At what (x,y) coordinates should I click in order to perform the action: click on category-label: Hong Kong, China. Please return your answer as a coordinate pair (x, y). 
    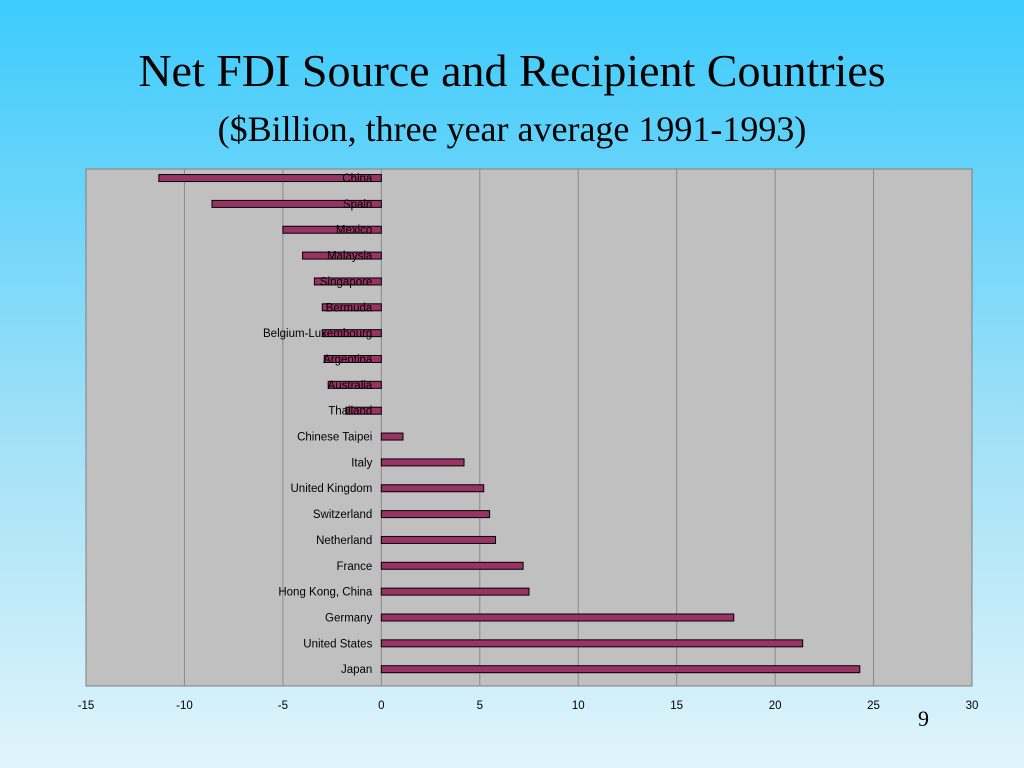
    Looking at the image, I should click on (325, 593).